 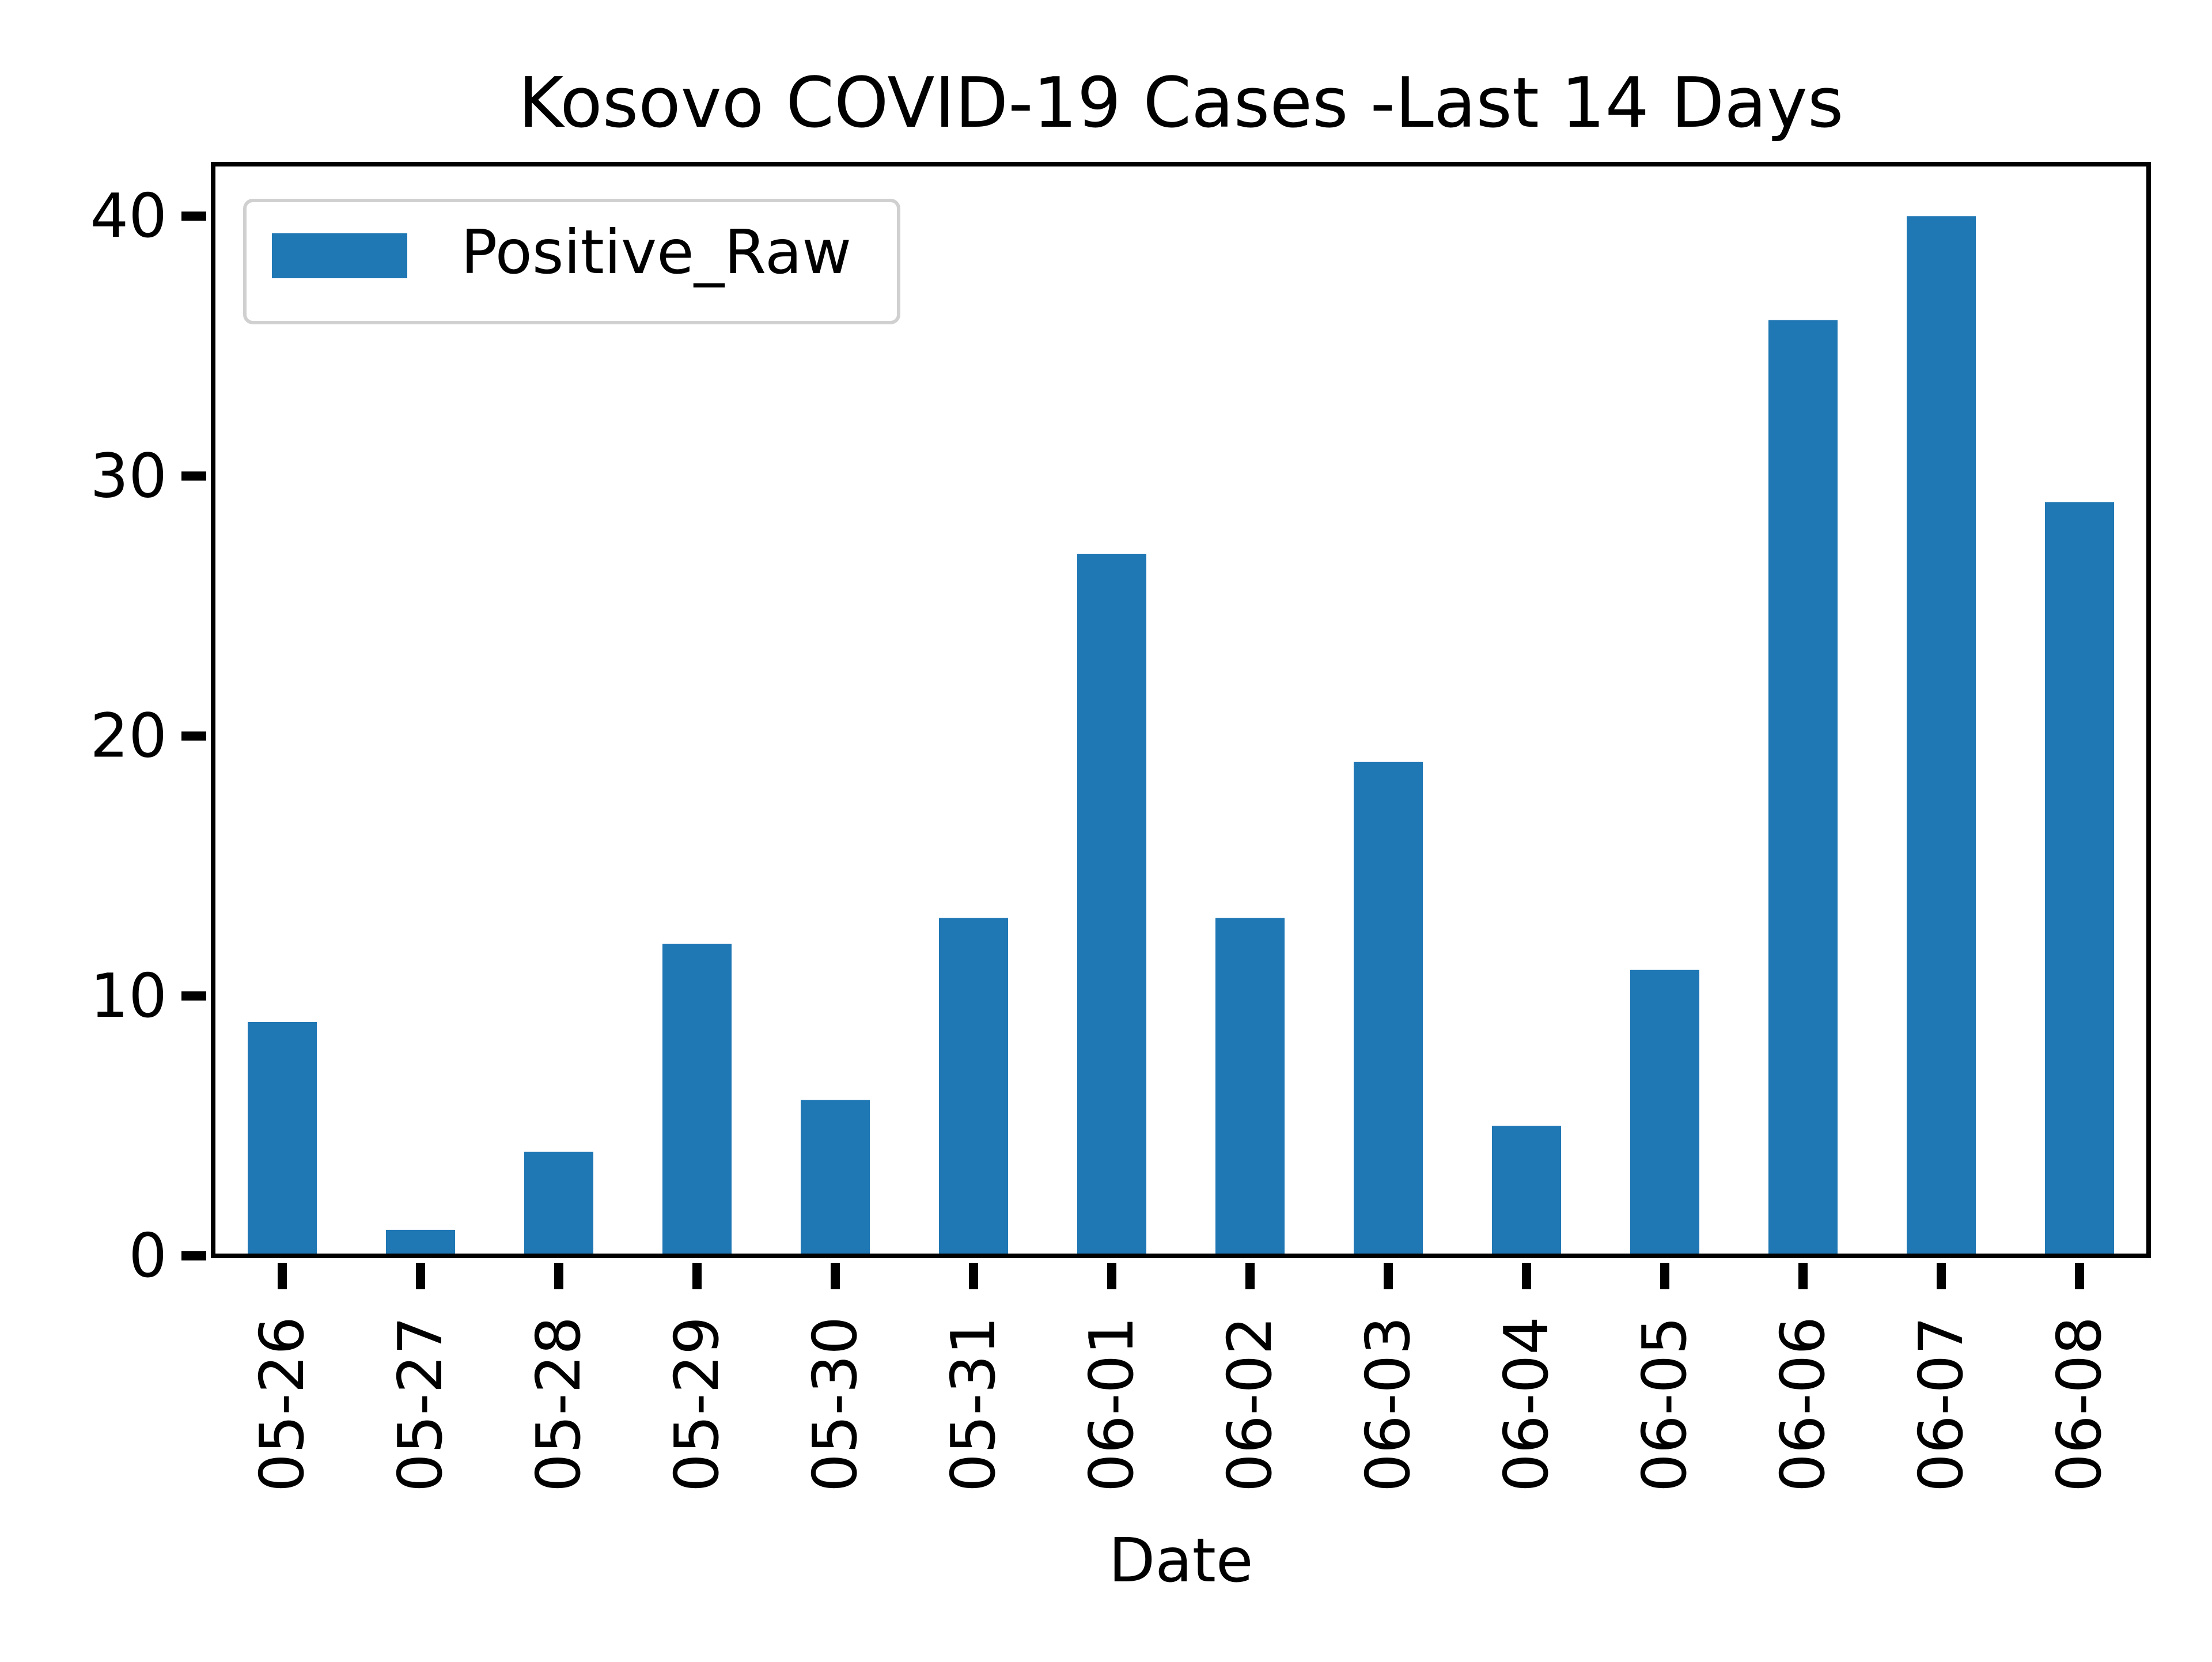 I want to click on x-tick-label-06-04: 06-04, so click(x=1526, y=1404).